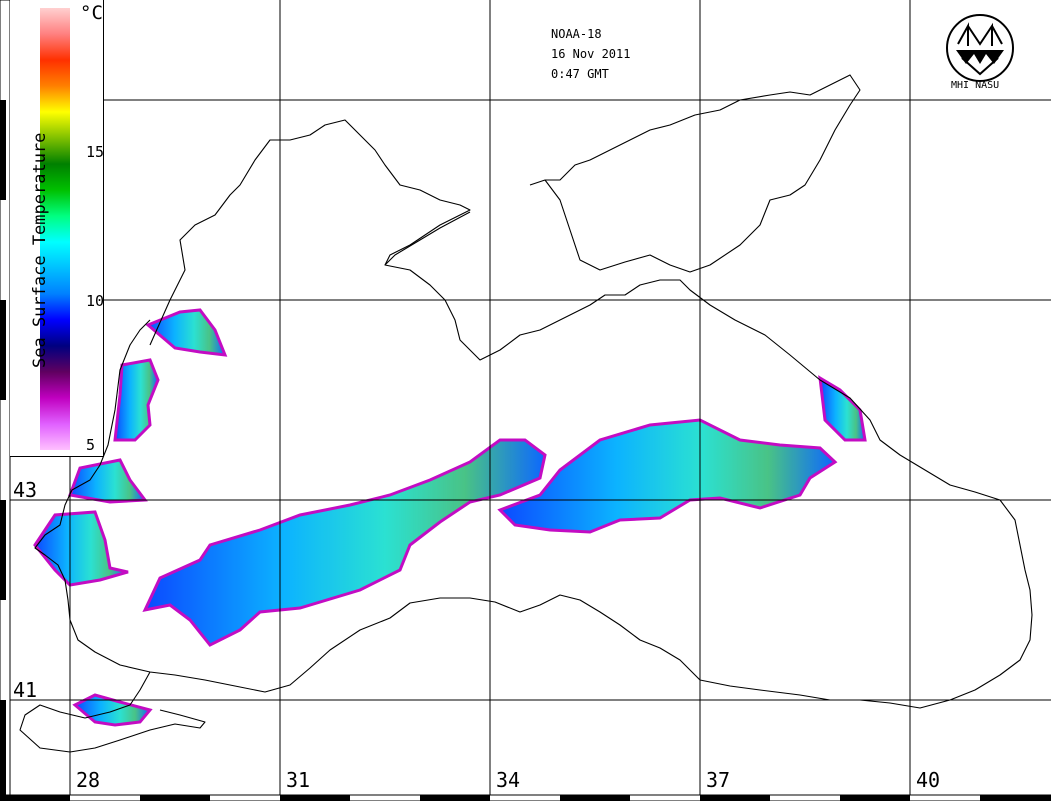 The height and width of the screenshot is (801, 1051). What do you see at coordinates (508, 780) in the screenshot?
I see `lon-label-34: 34` at bounding box center [508, 780].